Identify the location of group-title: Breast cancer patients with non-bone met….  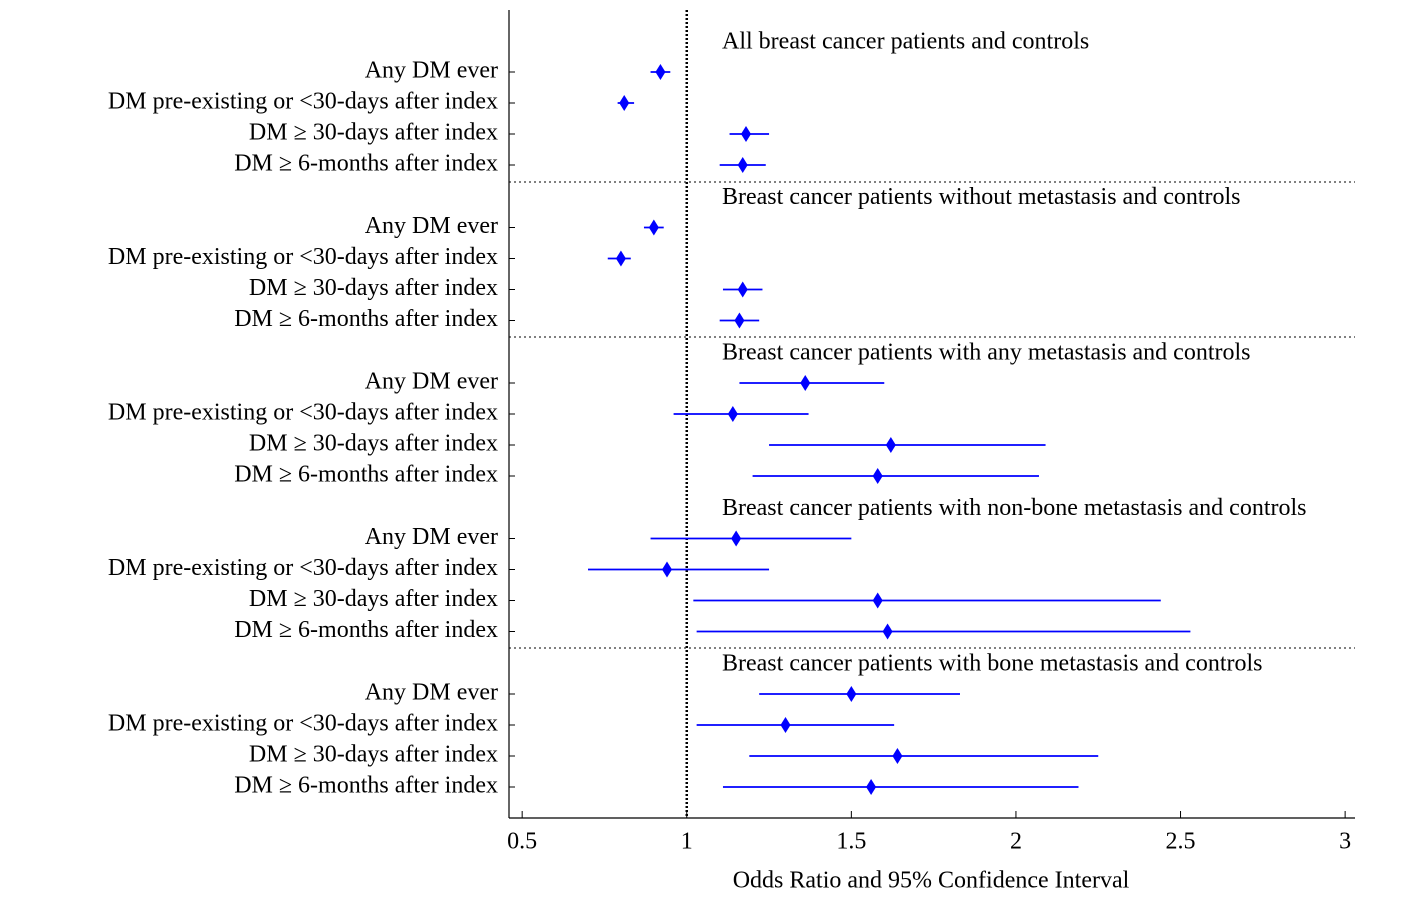
(1014, 508).